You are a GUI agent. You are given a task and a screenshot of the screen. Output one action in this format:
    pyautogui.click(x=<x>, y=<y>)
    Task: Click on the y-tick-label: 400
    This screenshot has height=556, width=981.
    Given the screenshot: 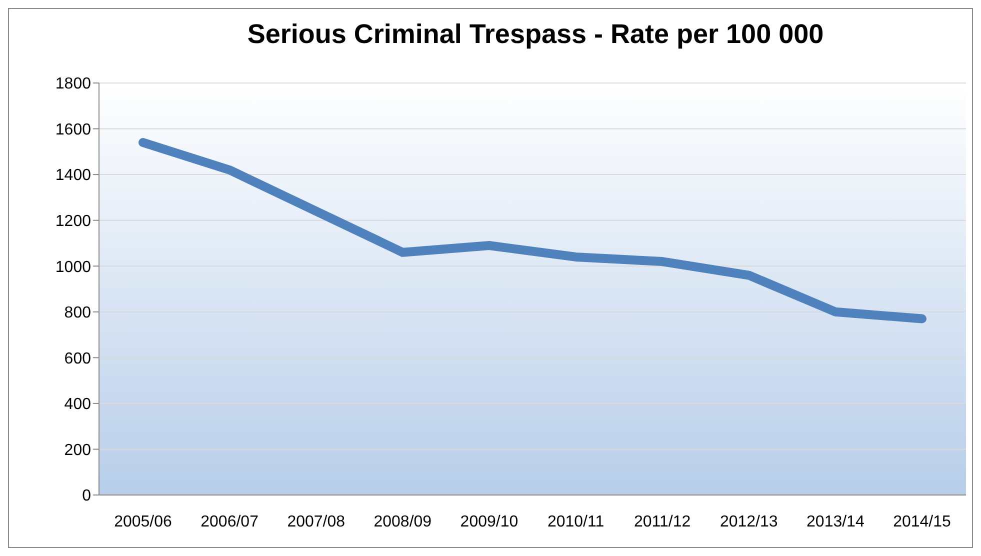 What is the action you would take?
    pyautogui.click(x=78, y=405)
    